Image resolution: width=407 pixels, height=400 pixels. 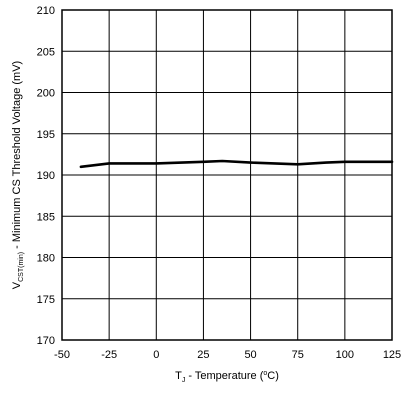 I want to click on x-tick-label: -25, so click(x=109, y=355).